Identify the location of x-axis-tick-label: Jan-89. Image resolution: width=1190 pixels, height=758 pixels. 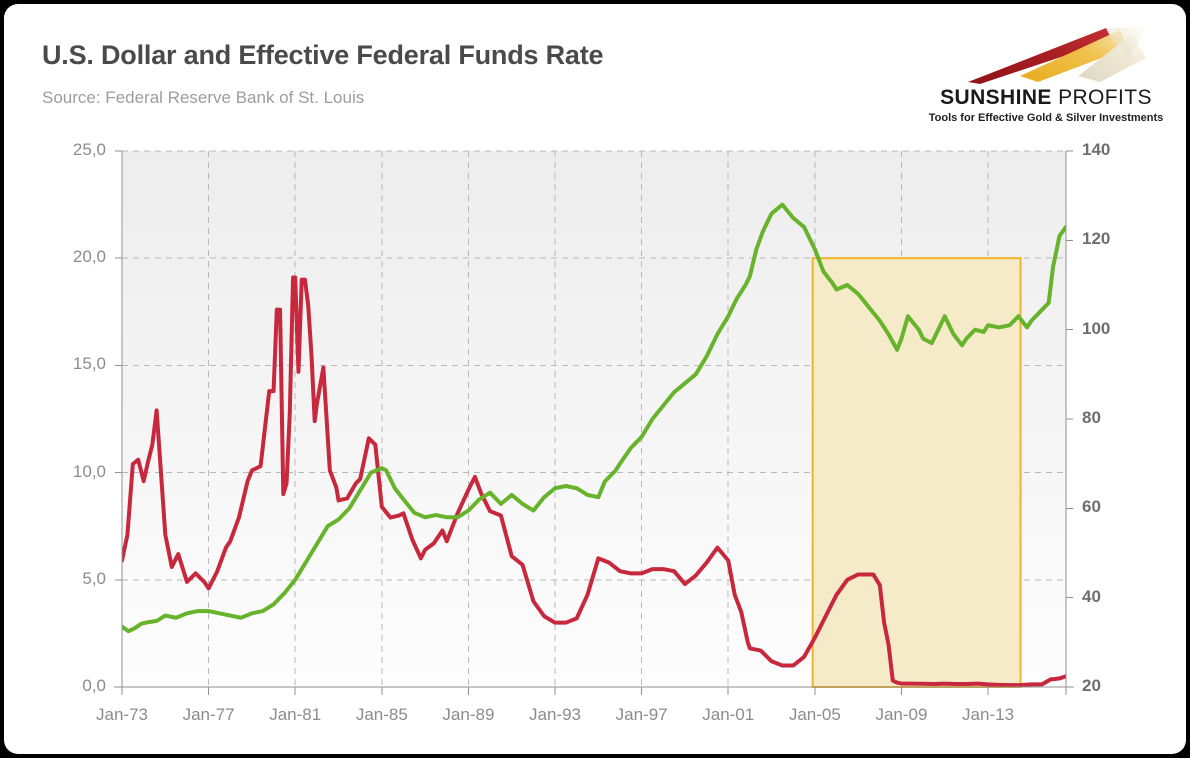
(468, 714).